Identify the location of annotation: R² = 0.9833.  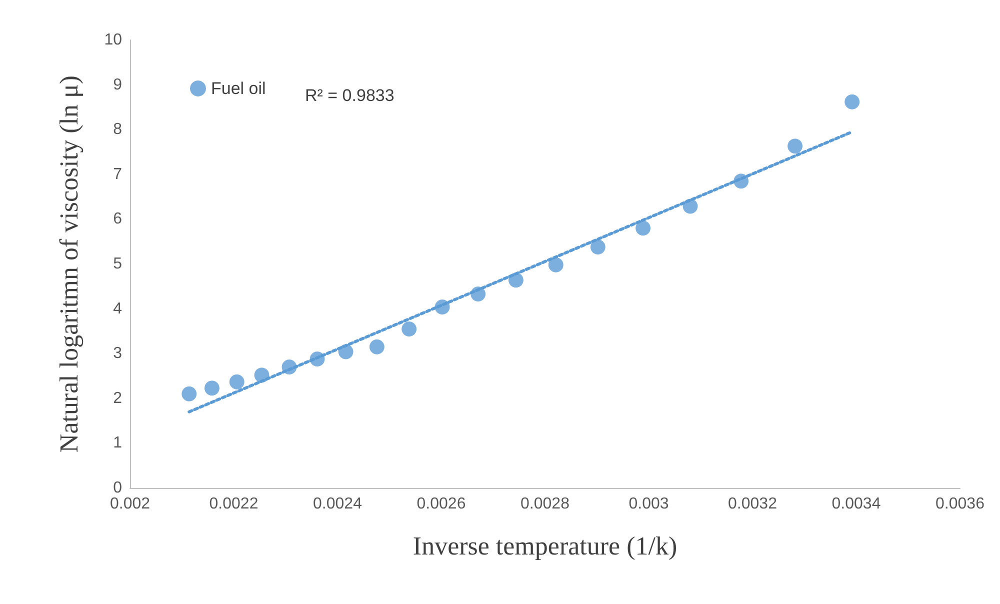
(349, 95).